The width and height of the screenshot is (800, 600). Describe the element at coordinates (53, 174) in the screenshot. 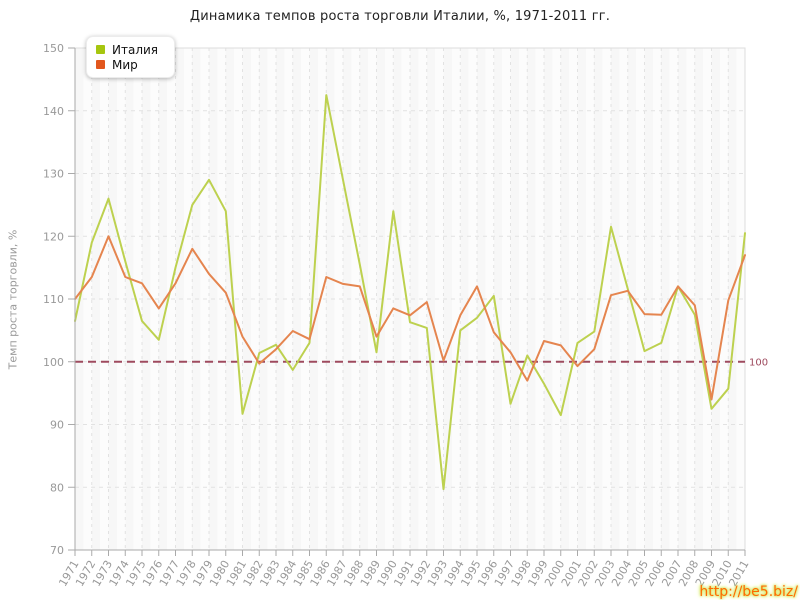

I see `svg-text: 130` at that location.